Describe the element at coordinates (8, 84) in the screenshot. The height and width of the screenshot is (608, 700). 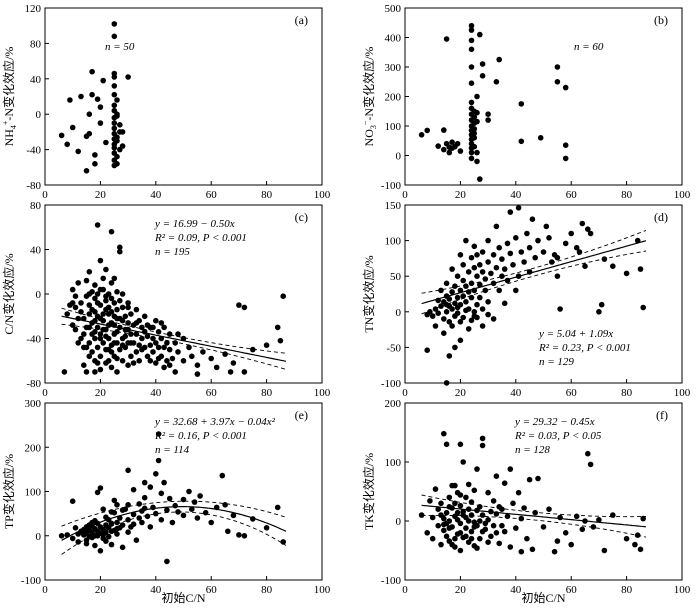
I see `y-axis-label-part: -N变化效应/%` at that location.